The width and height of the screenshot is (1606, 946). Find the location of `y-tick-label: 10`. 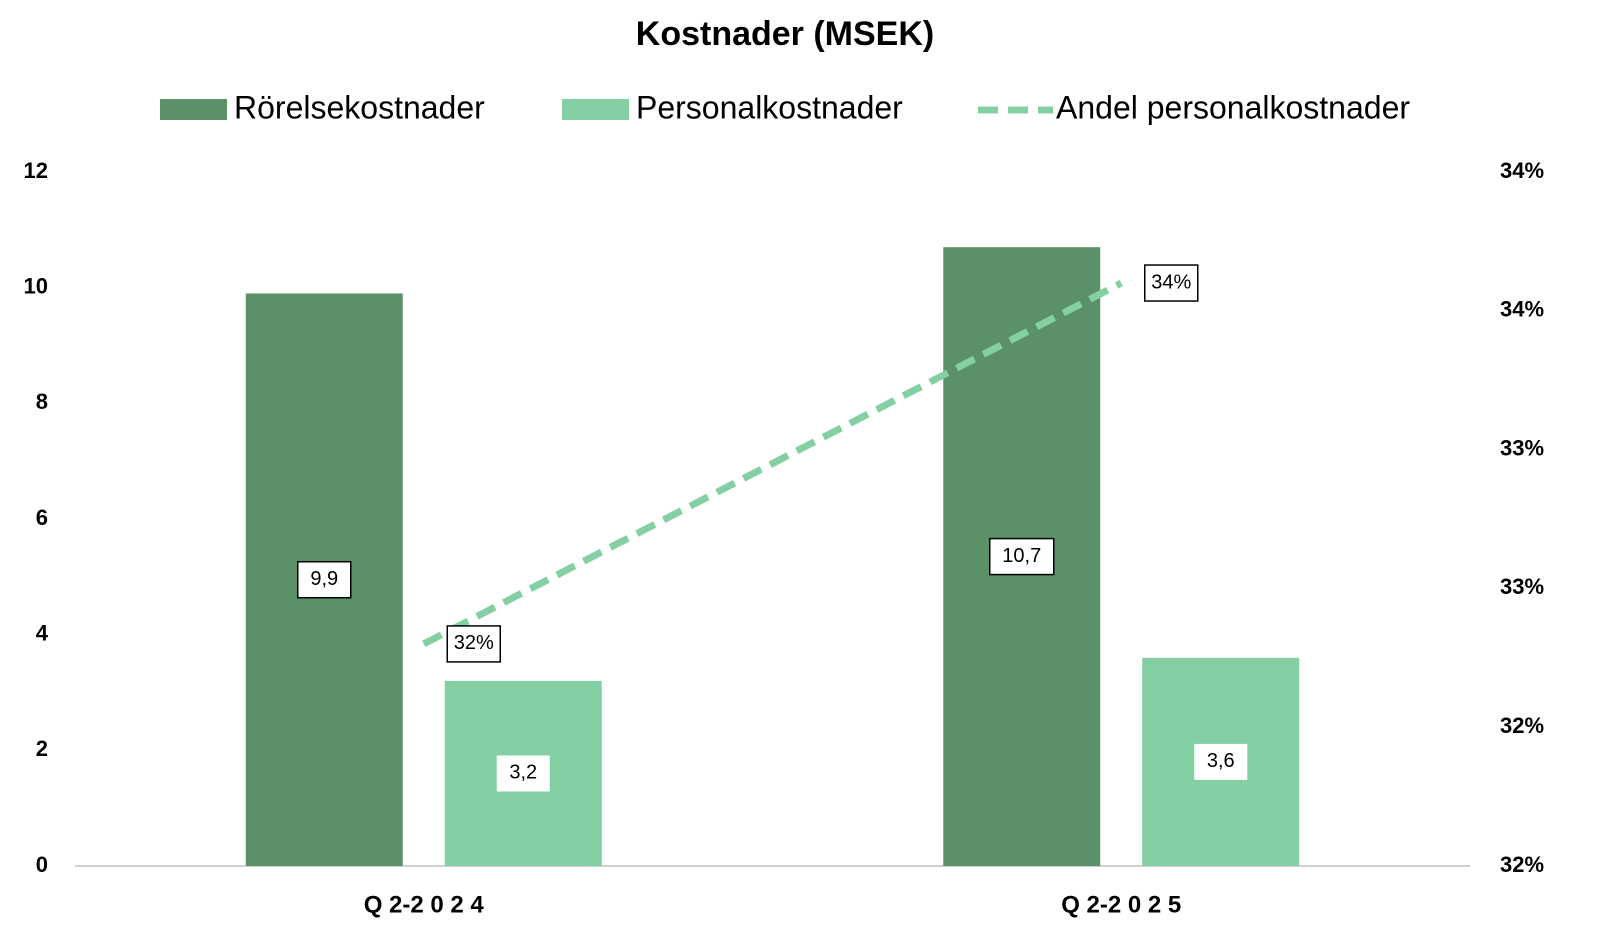

y-tick-label: 10 is located at coordinates (36, 285).